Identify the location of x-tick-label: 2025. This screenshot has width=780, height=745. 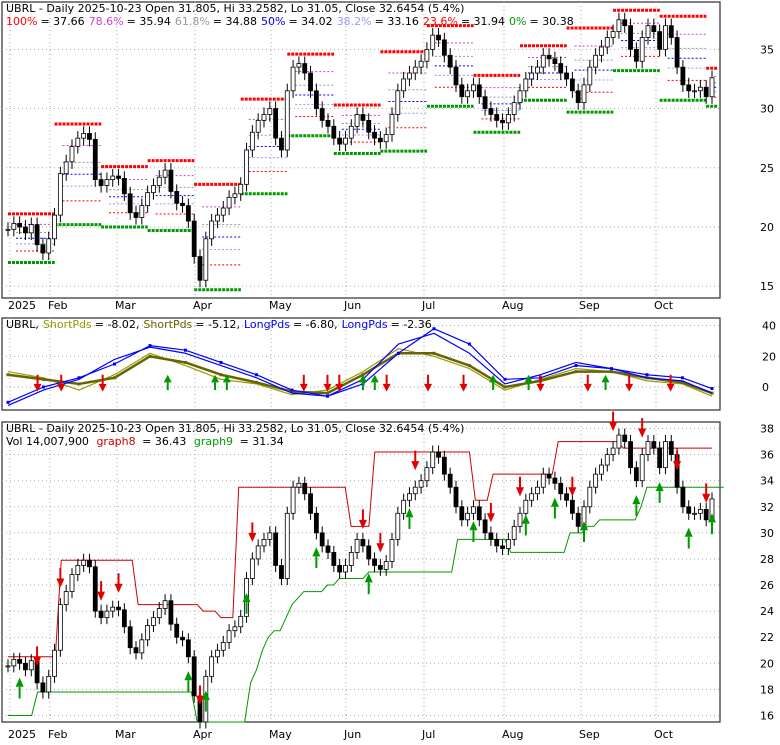
(22, 734).